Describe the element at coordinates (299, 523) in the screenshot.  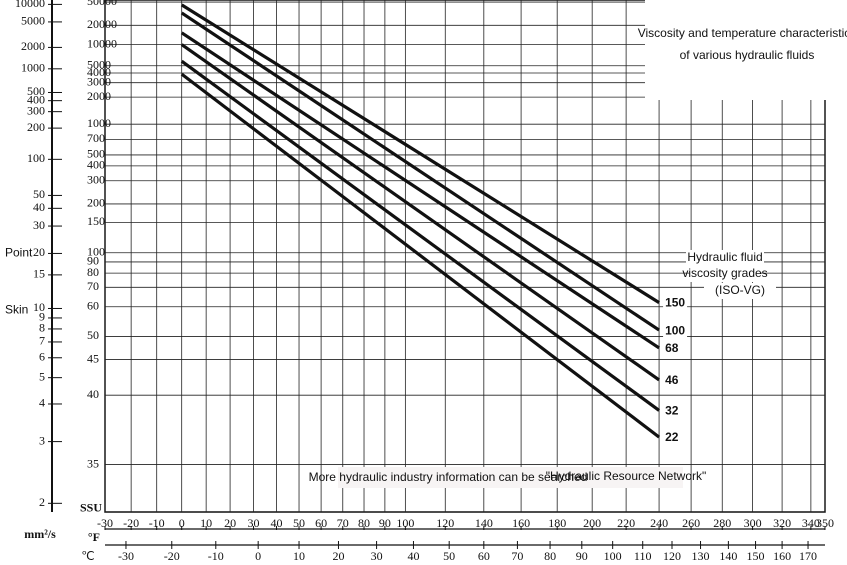
I see `x-tick-label: 50` at that location.